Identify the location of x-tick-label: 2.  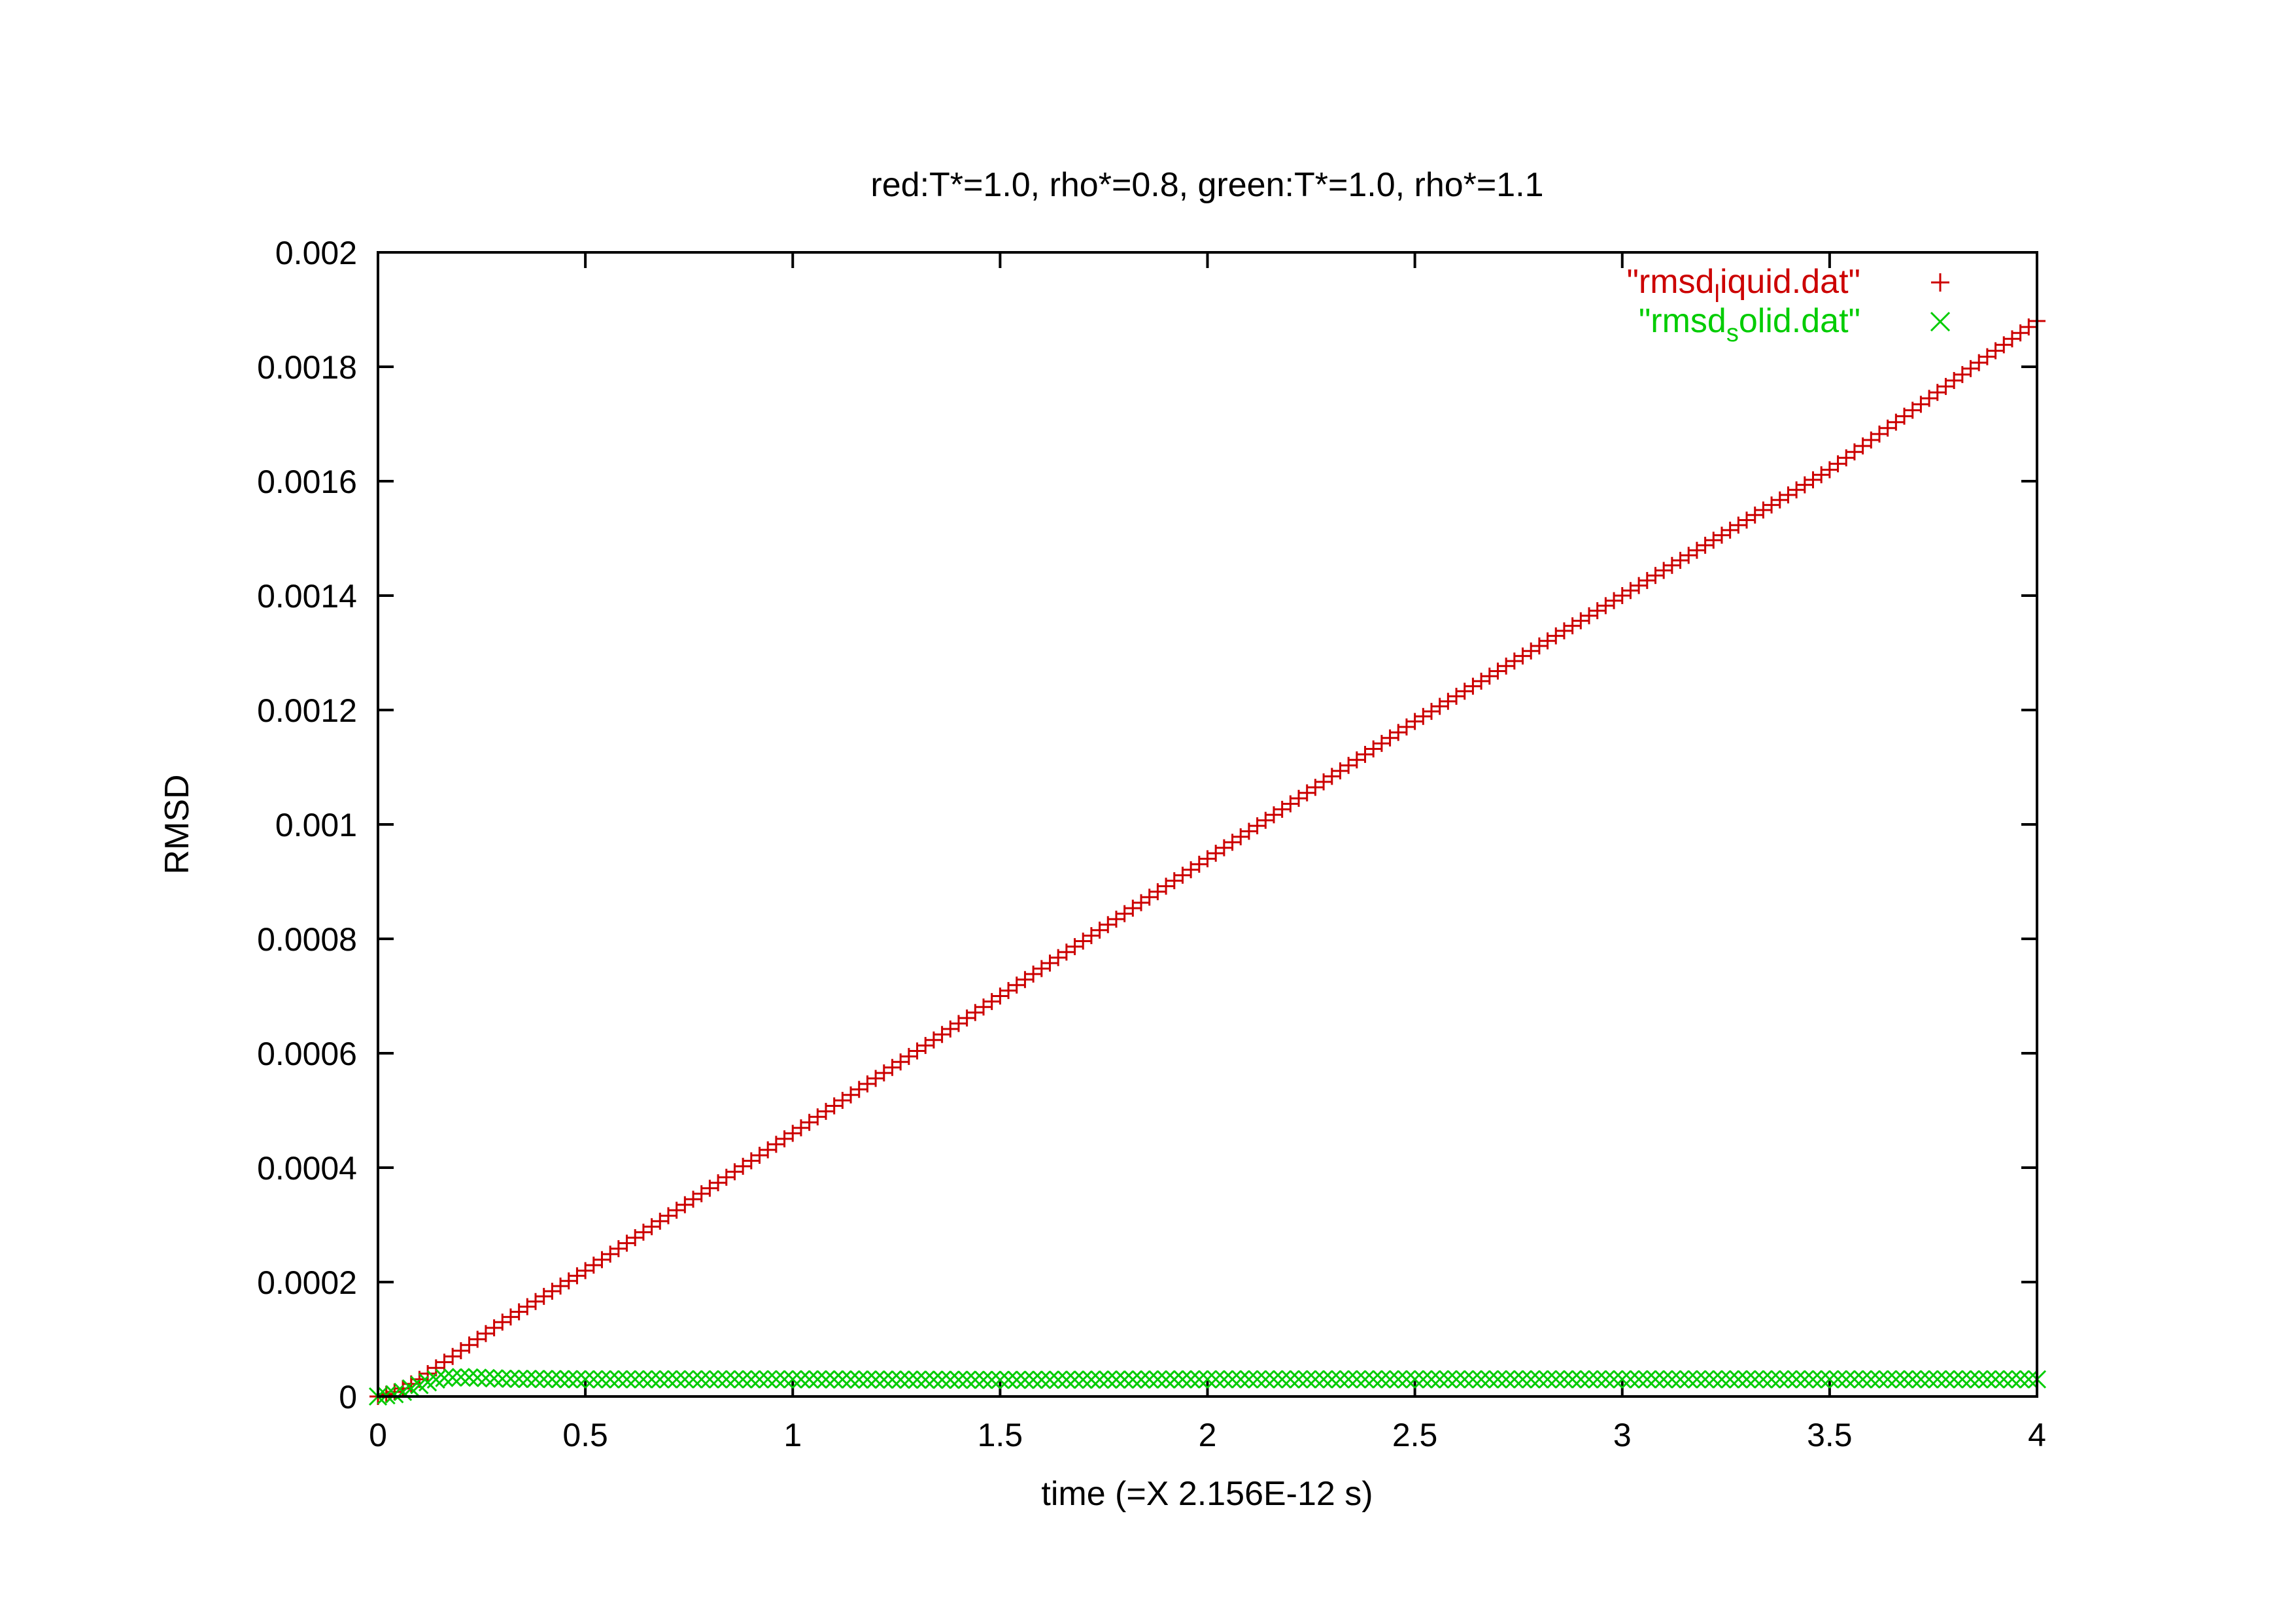
(1208, 1435).